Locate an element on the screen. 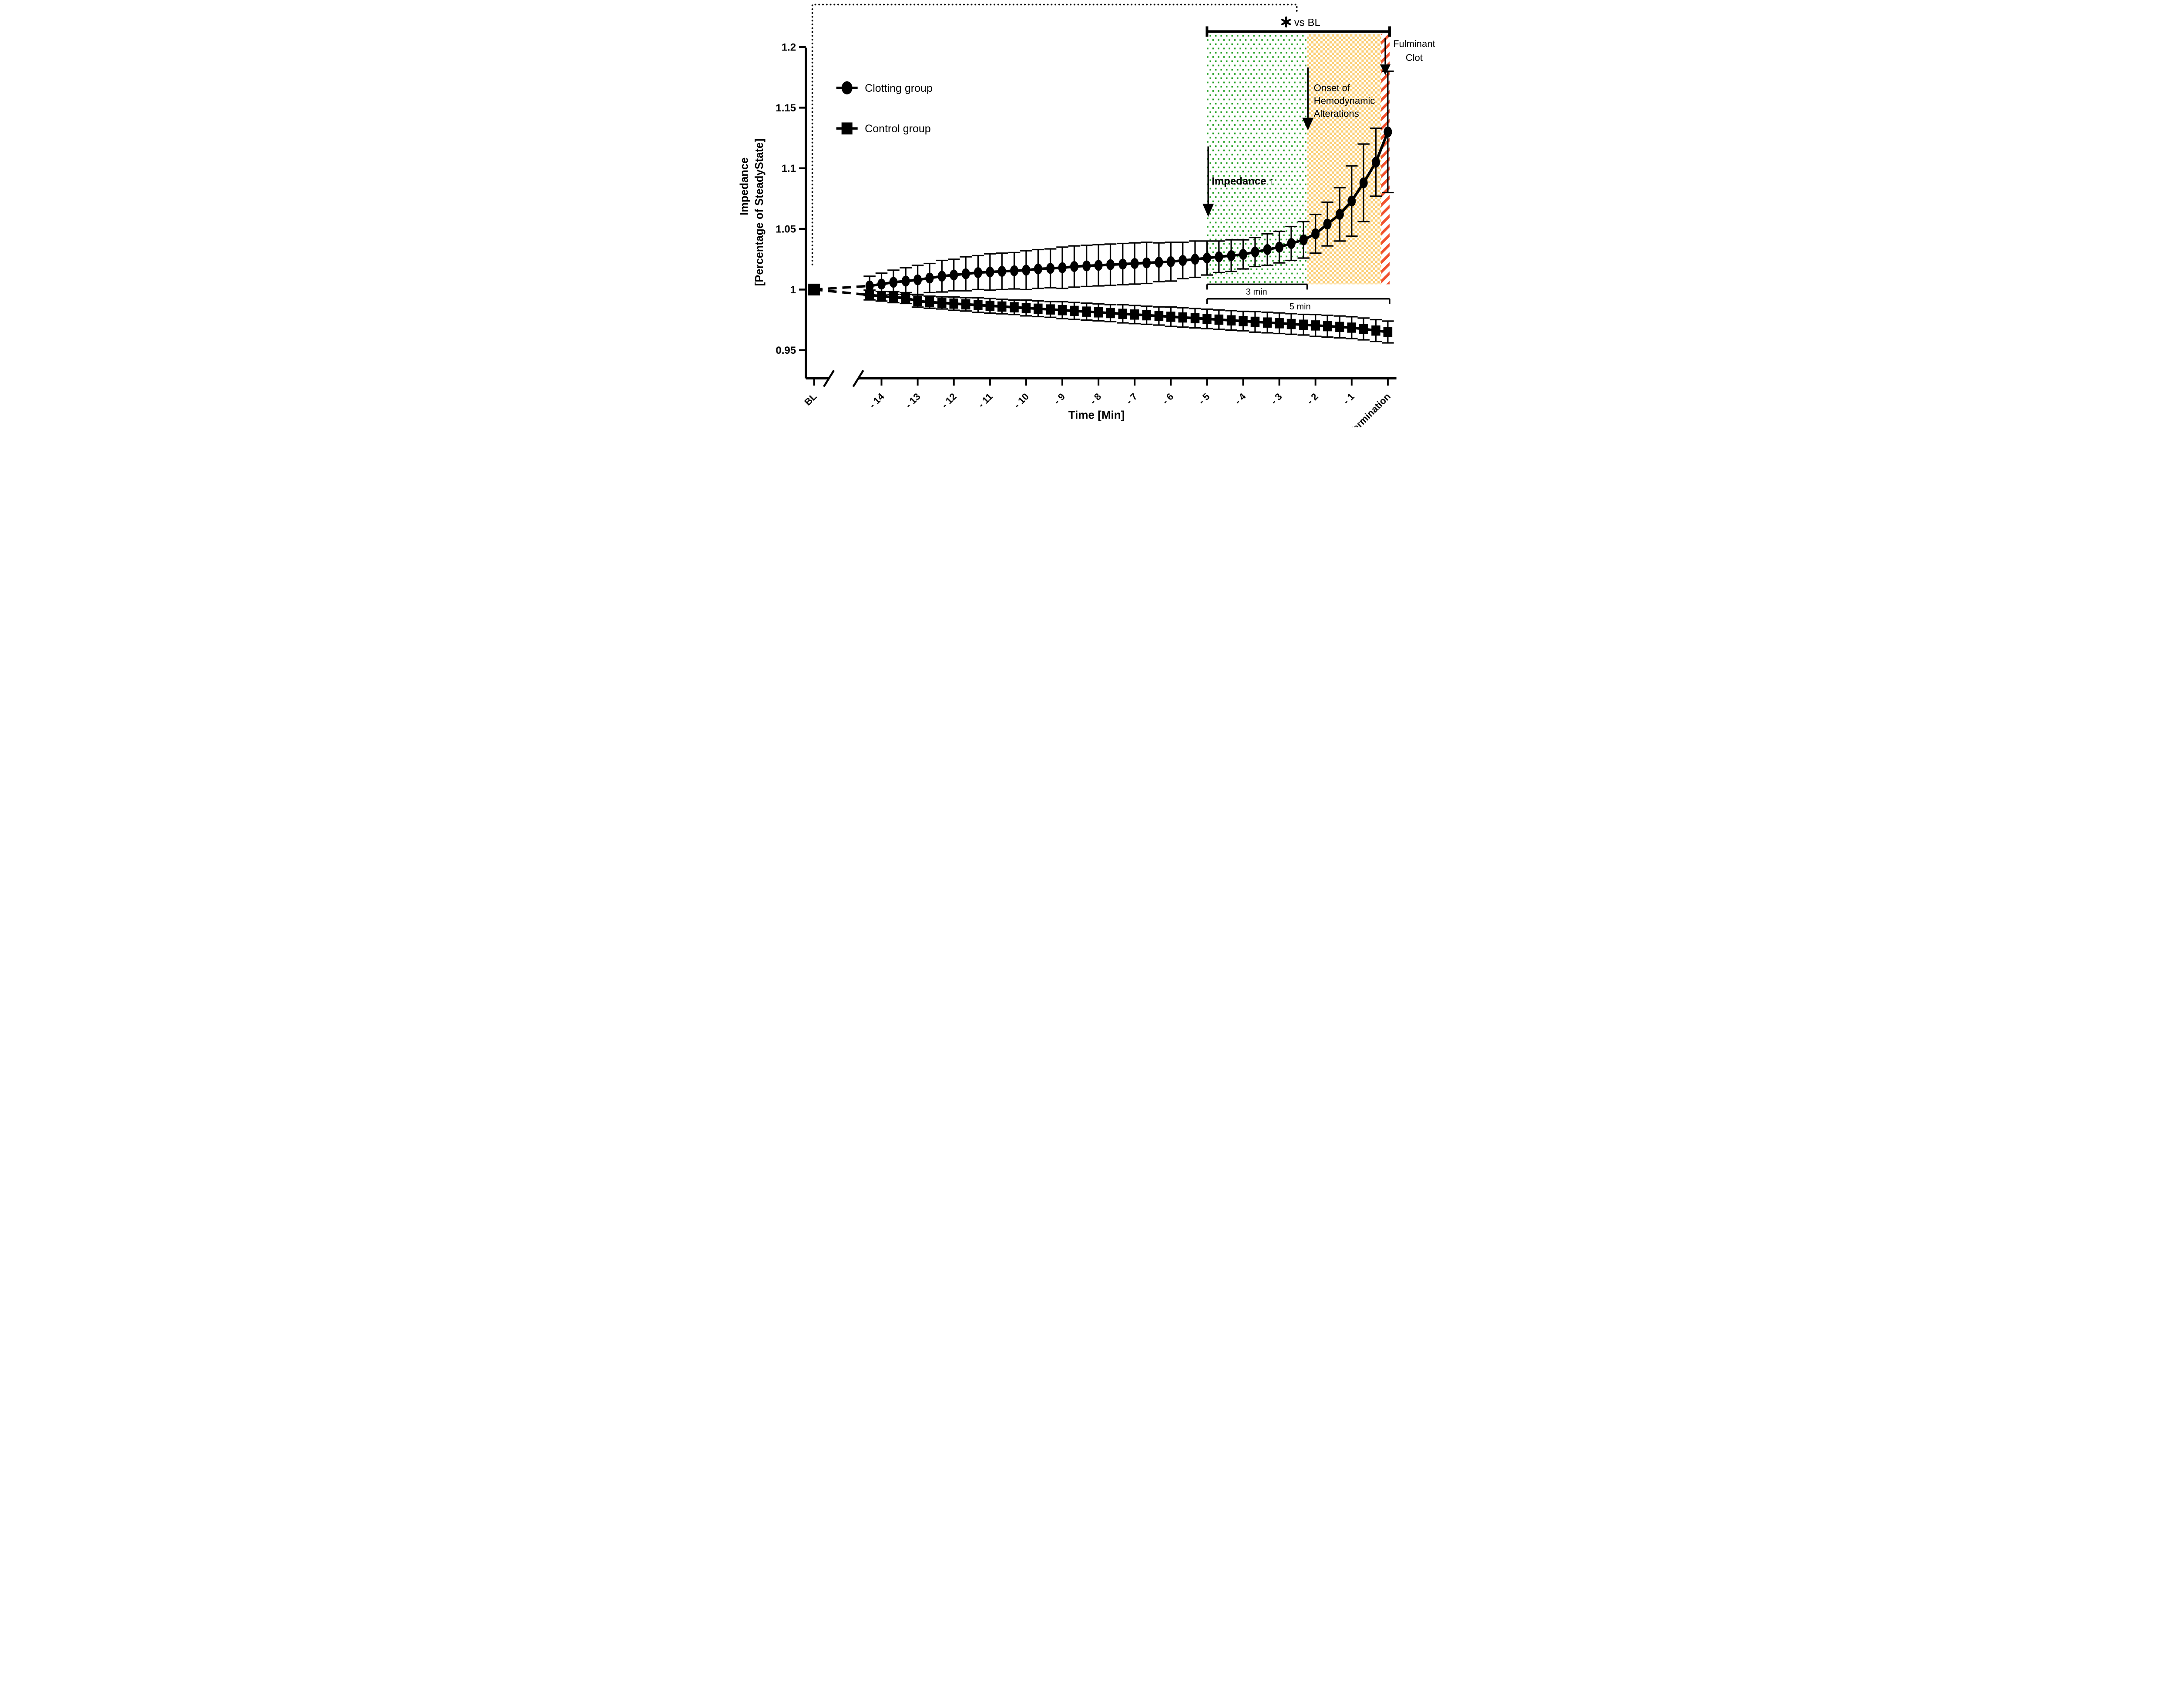 The width and height of the screenshot is (2176, 1708). y-tick-label: 1.2 is located at coordinates (789, 48).